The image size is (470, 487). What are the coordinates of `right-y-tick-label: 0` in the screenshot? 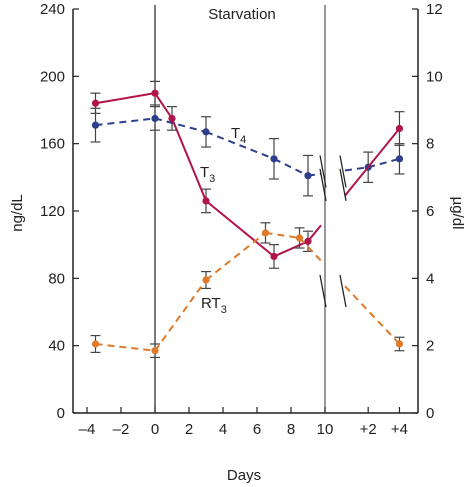 It's located at (430, 413).